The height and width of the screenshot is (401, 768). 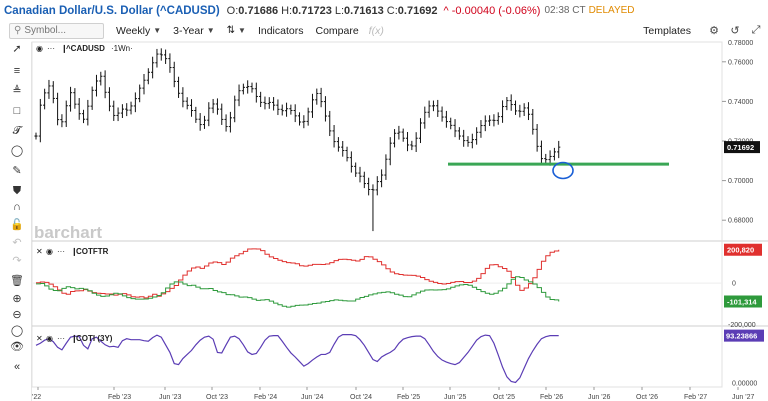 I want to click on measure-tool-icon: ◯, so click(x=17, y=151).